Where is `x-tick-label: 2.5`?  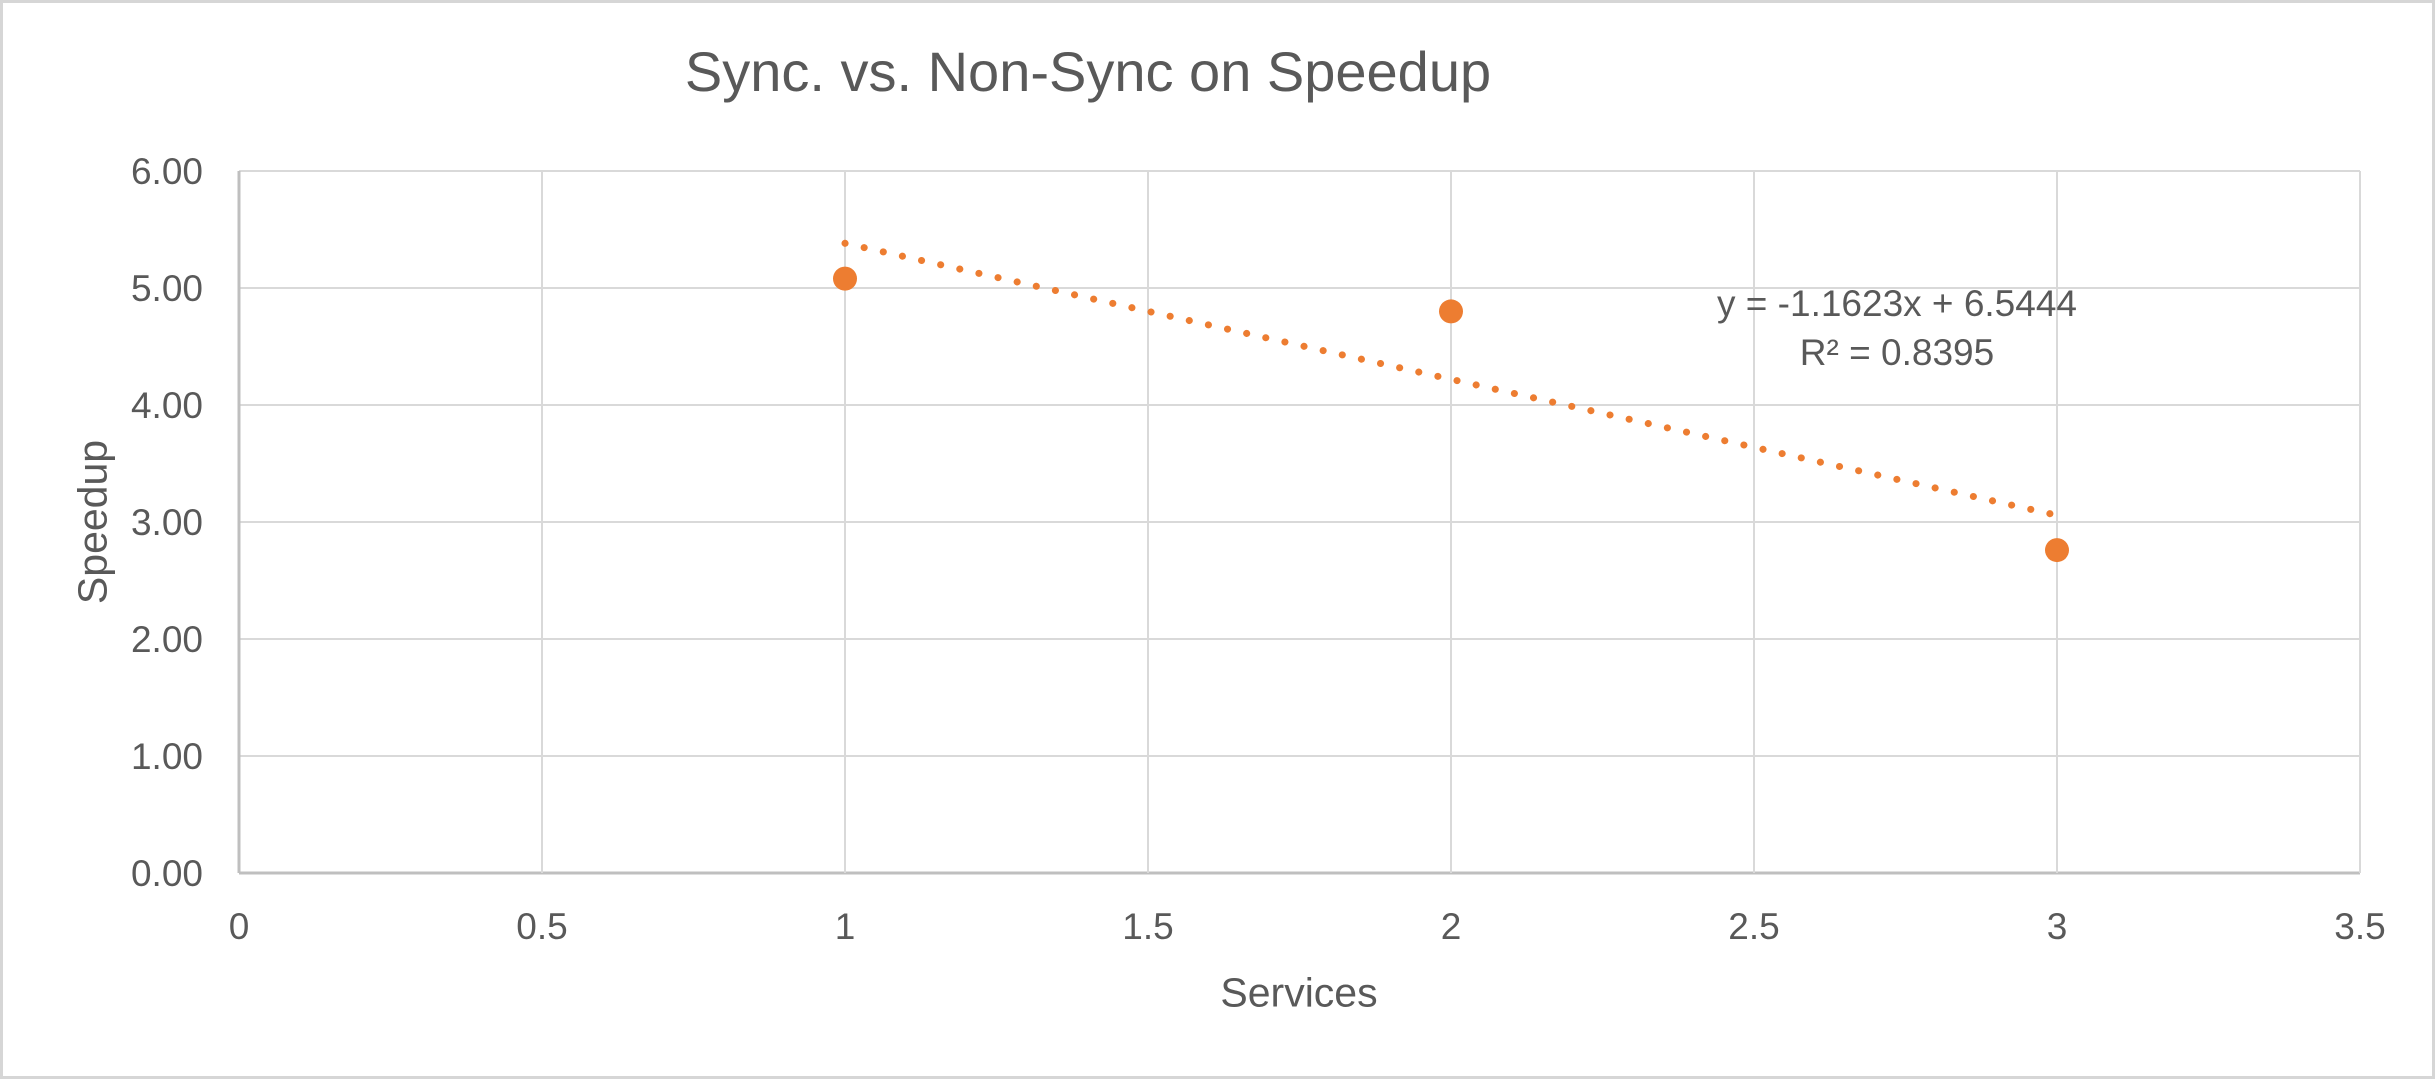 x-tick-label: 2.5 is located at coordinates (1753, 926).